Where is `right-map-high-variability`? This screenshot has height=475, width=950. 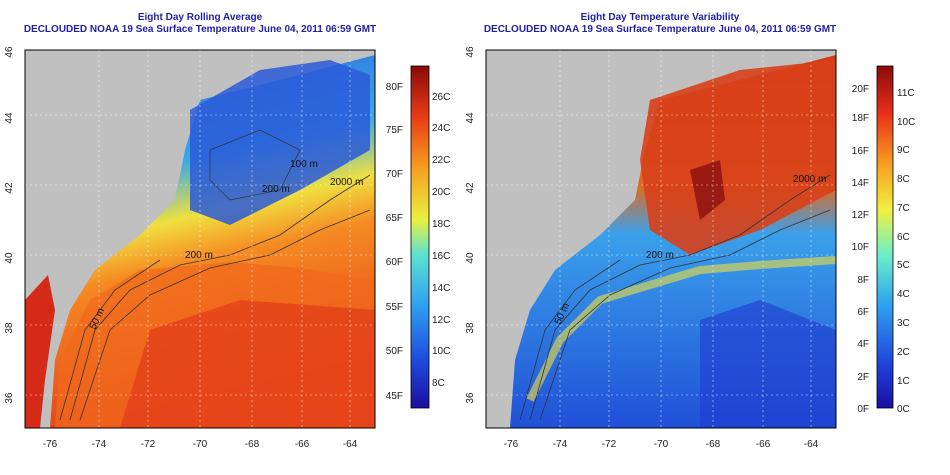
right-map-high-variability is located at coordinates (738, 157).